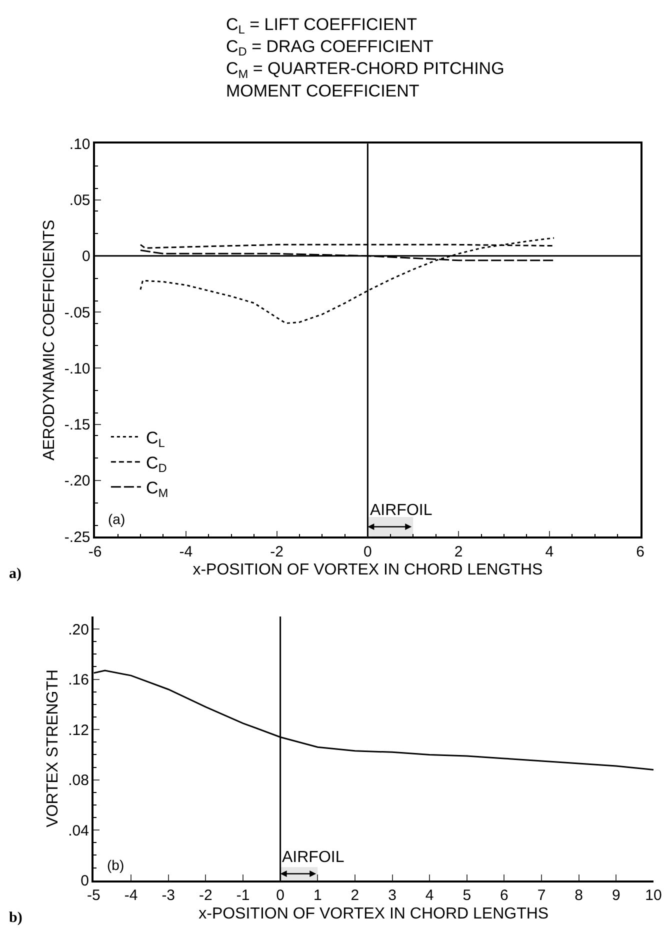 Image resolution: width=672 pixels, height=946 pixels. I want to click on x-tick-label: 7, so click(541, 895).